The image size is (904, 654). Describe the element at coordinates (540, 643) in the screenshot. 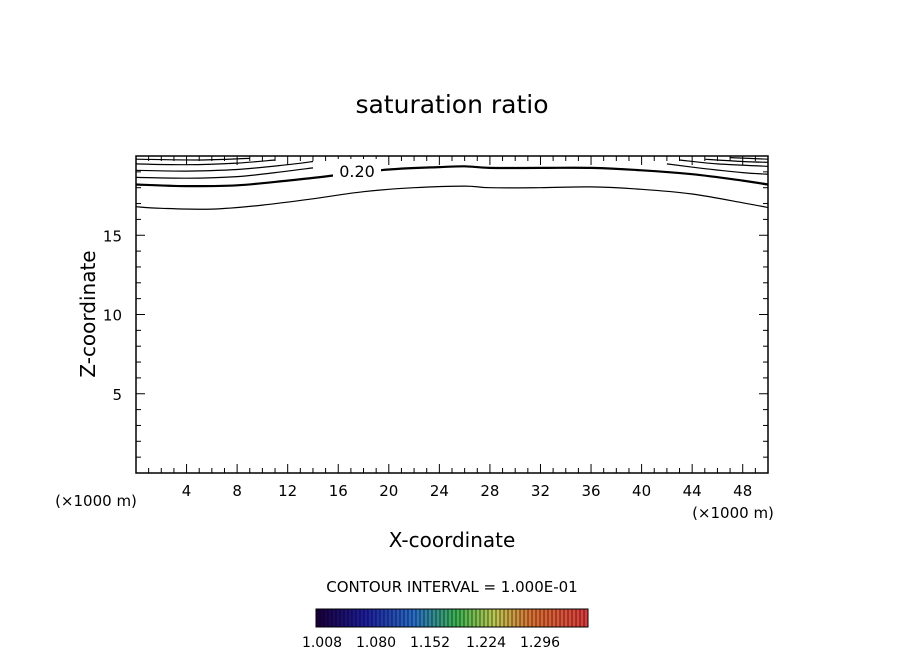

I see `colorbar-label: 1.296` at that location.